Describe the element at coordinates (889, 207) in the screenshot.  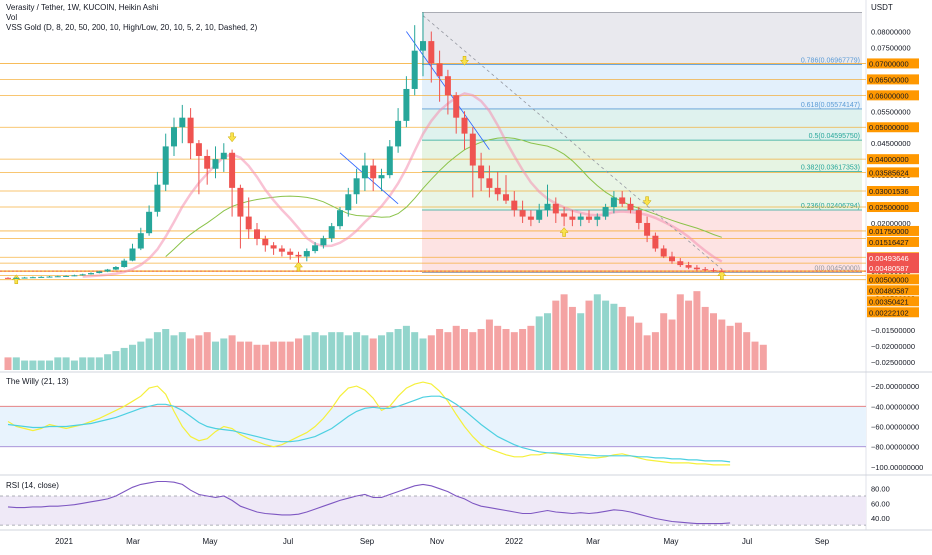
I see `price-level-value: 0.02500000` at that location.